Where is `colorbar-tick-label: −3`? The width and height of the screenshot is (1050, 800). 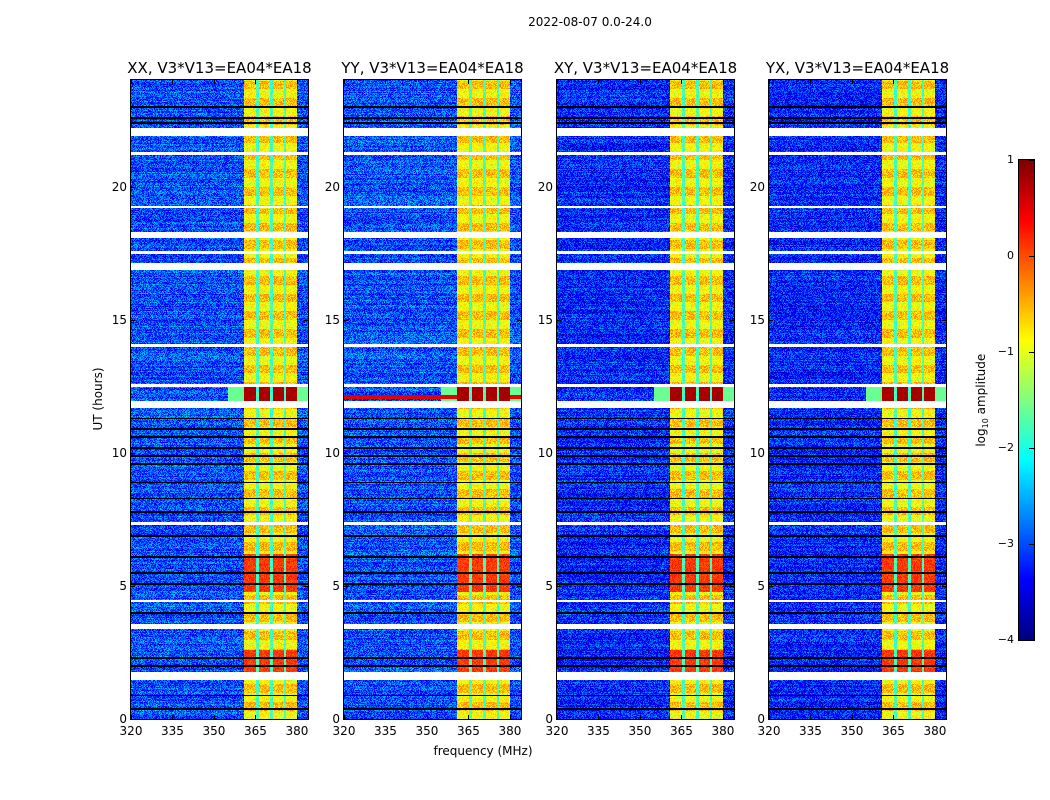 colorbar-tick-label: −3 is located at coordinates (1005, 543).